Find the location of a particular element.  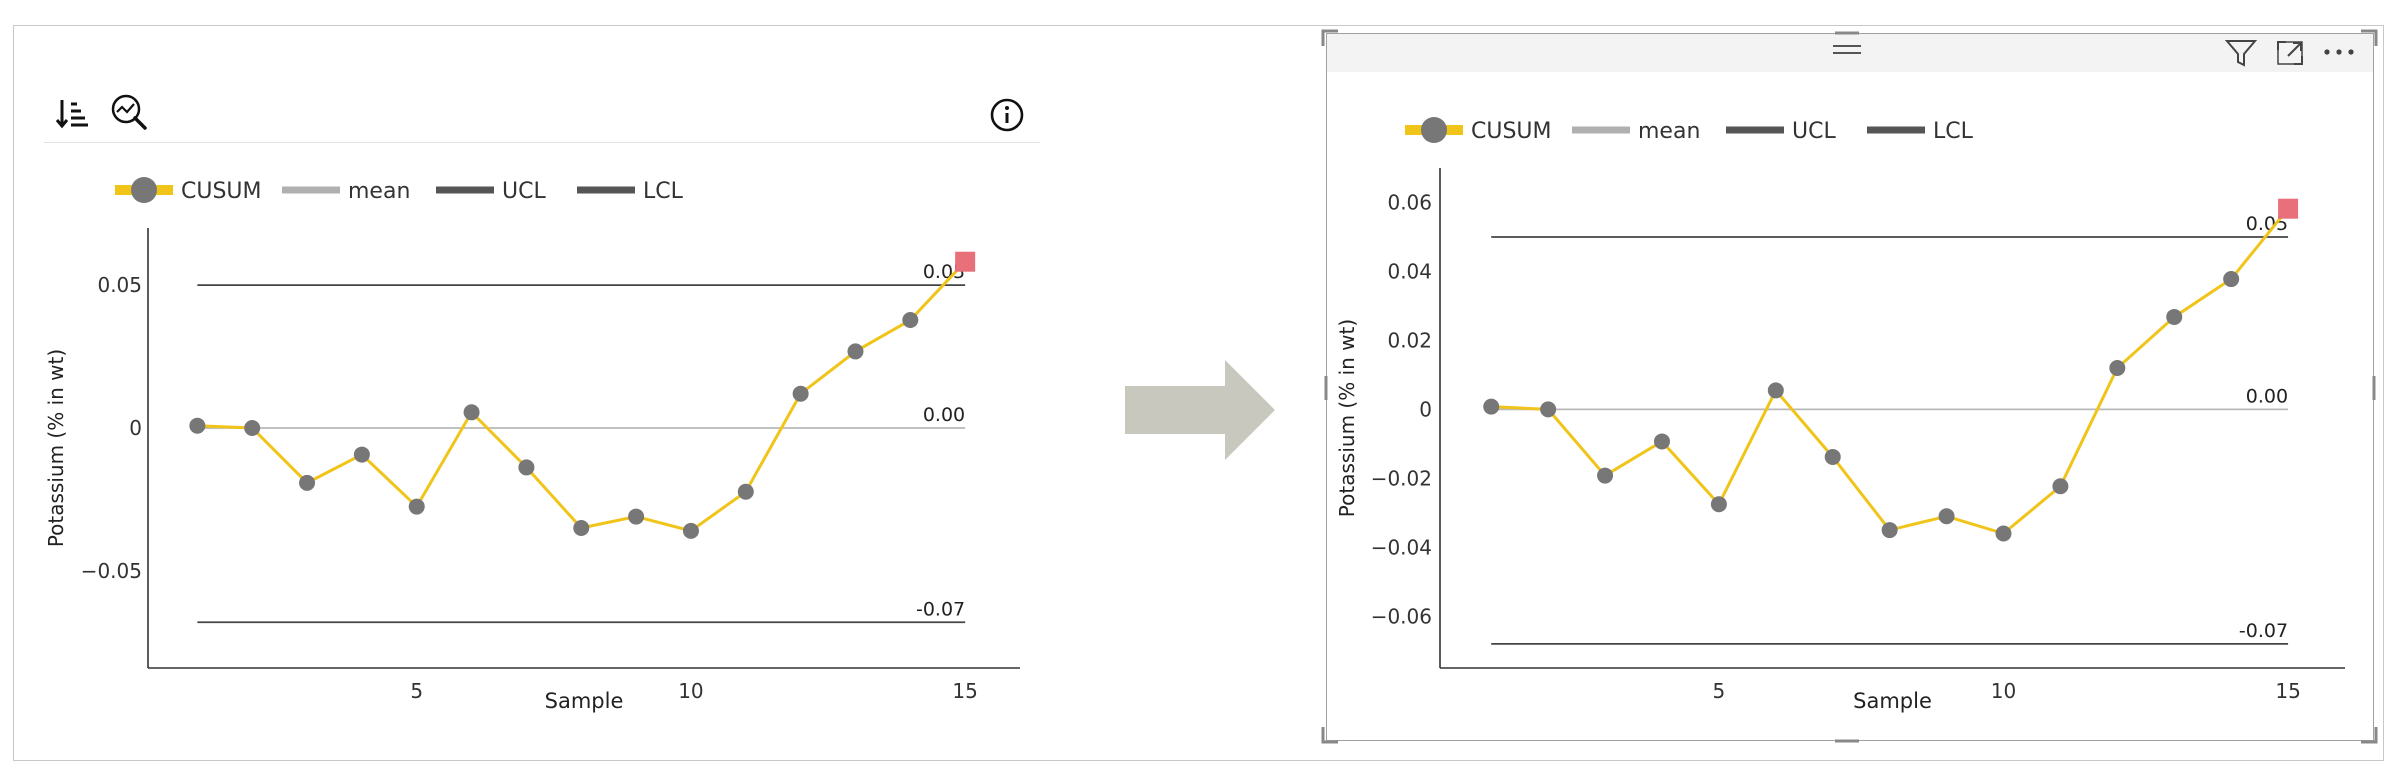

filter-icon is located at coordinates (2241, 55).